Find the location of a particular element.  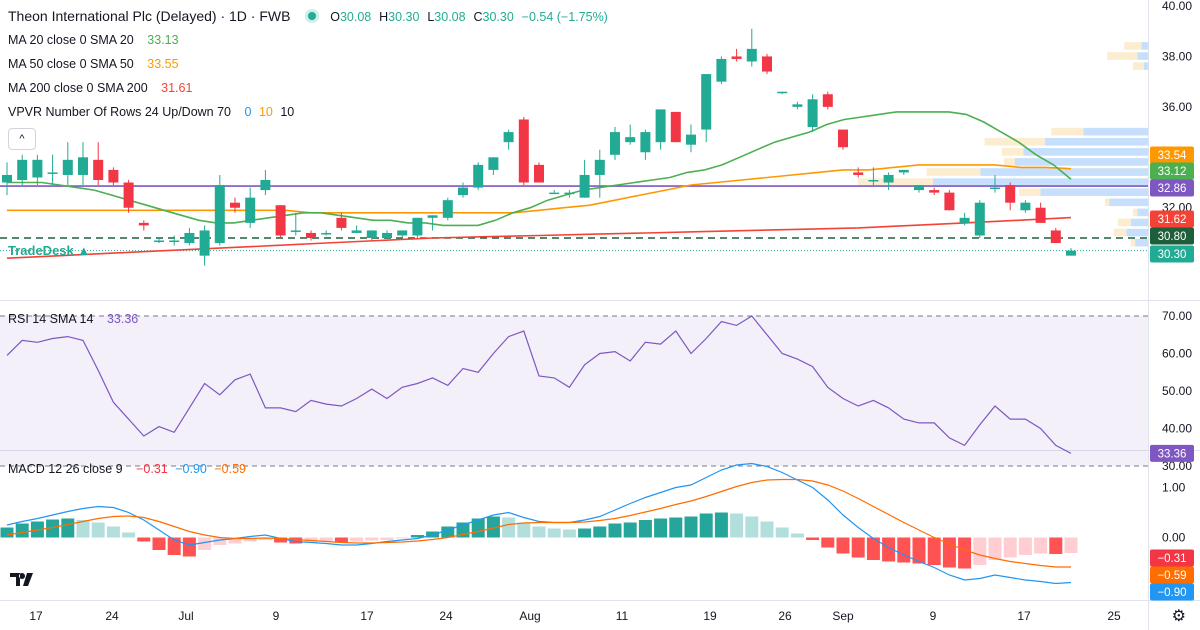

ma50-legend: MA 50 close 0 SMA 50 33.55 is located at coordinates (95, 64).